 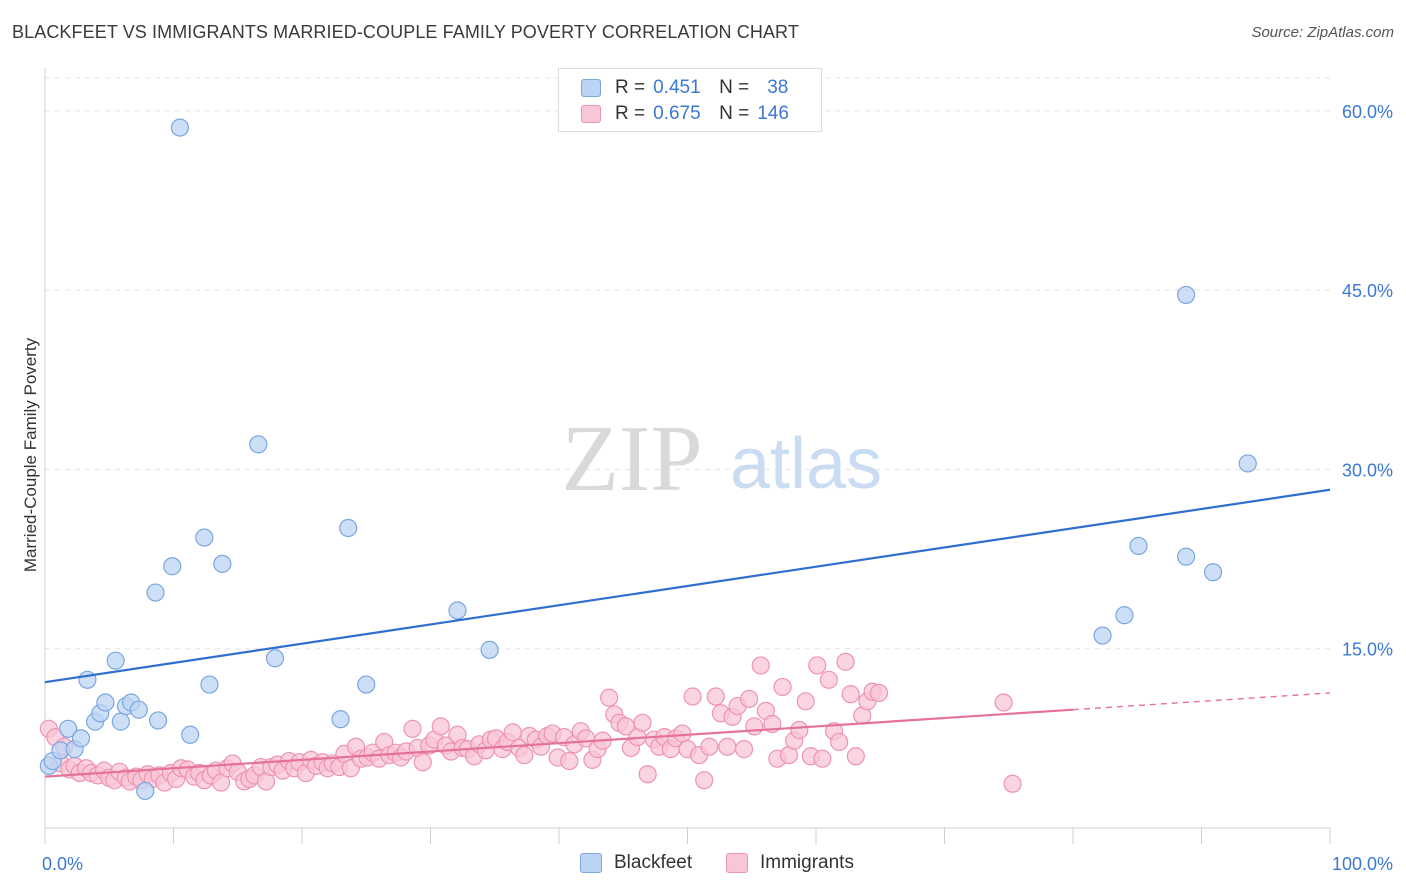 I want to click on watermark-zip: ZIP, so click(x=632, y=459).